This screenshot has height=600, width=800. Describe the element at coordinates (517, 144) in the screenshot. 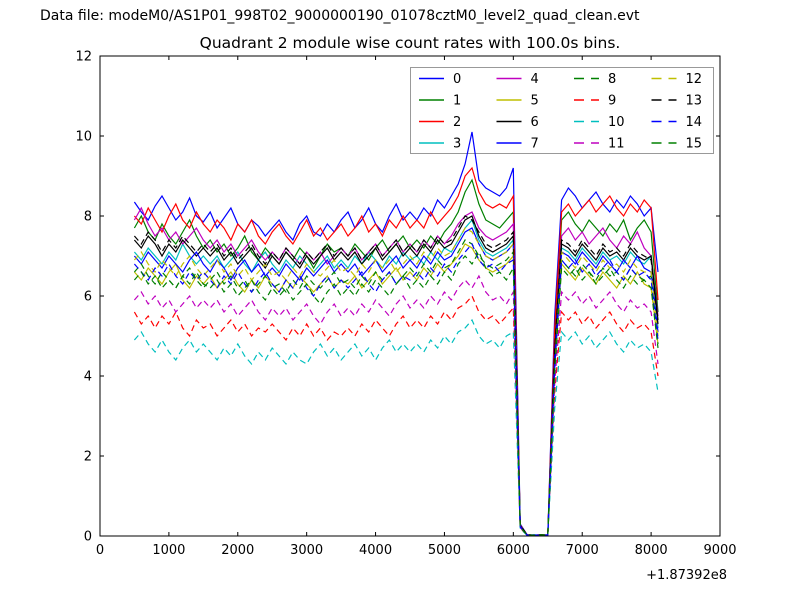

I see `legend-entry-7: 7` at that location.